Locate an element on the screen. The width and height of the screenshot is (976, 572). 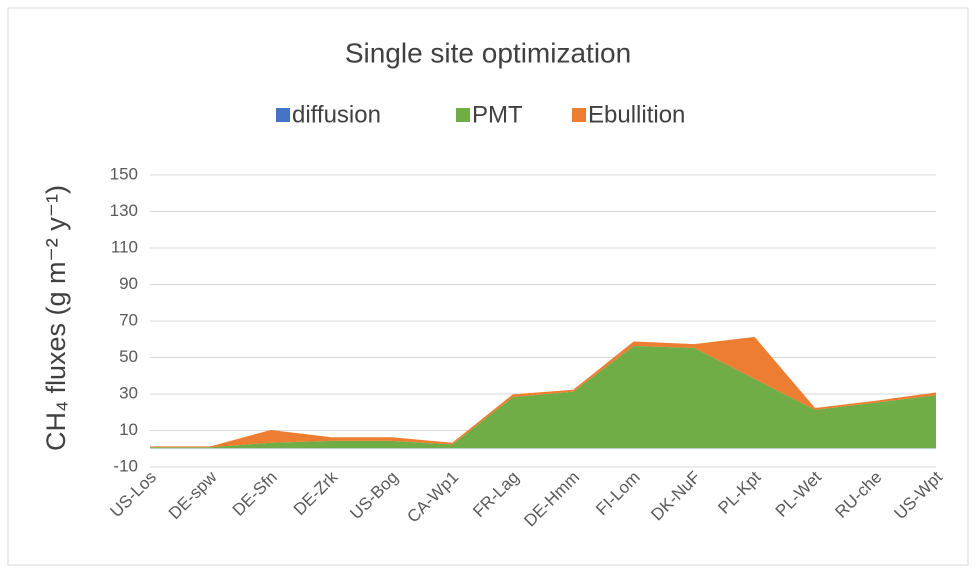
y-tick-label: 50 is located at coordinates (128, 356).